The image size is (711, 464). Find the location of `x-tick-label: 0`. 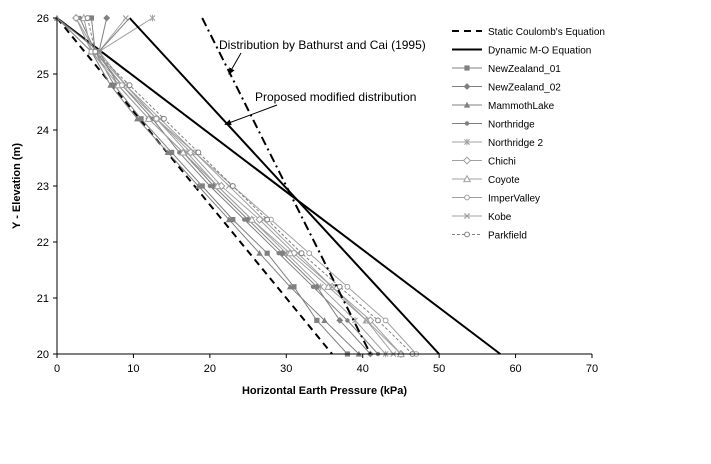

x-tick-label: 0 is located at coordinates (57, 369).